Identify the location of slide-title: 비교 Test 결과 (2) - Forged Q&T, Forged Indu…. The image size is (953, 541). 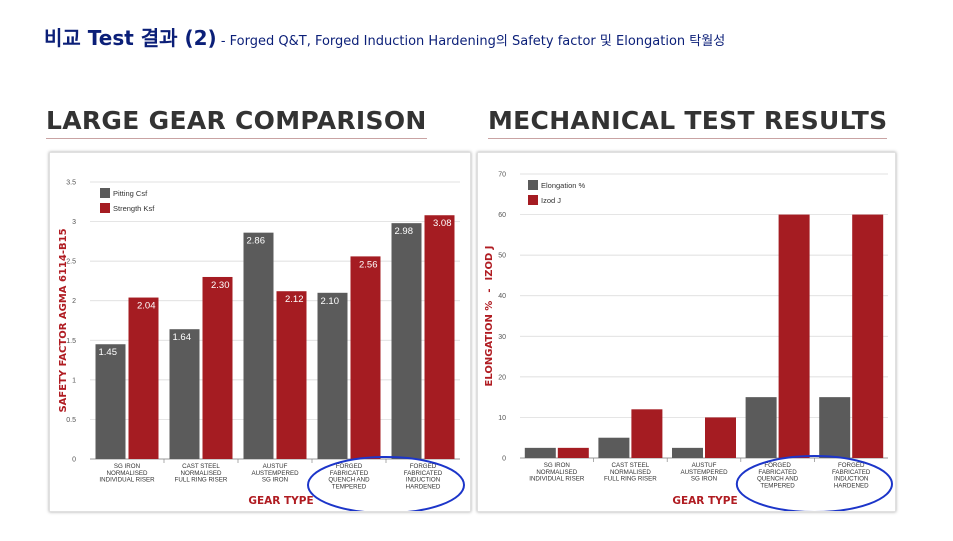
(384, 36).